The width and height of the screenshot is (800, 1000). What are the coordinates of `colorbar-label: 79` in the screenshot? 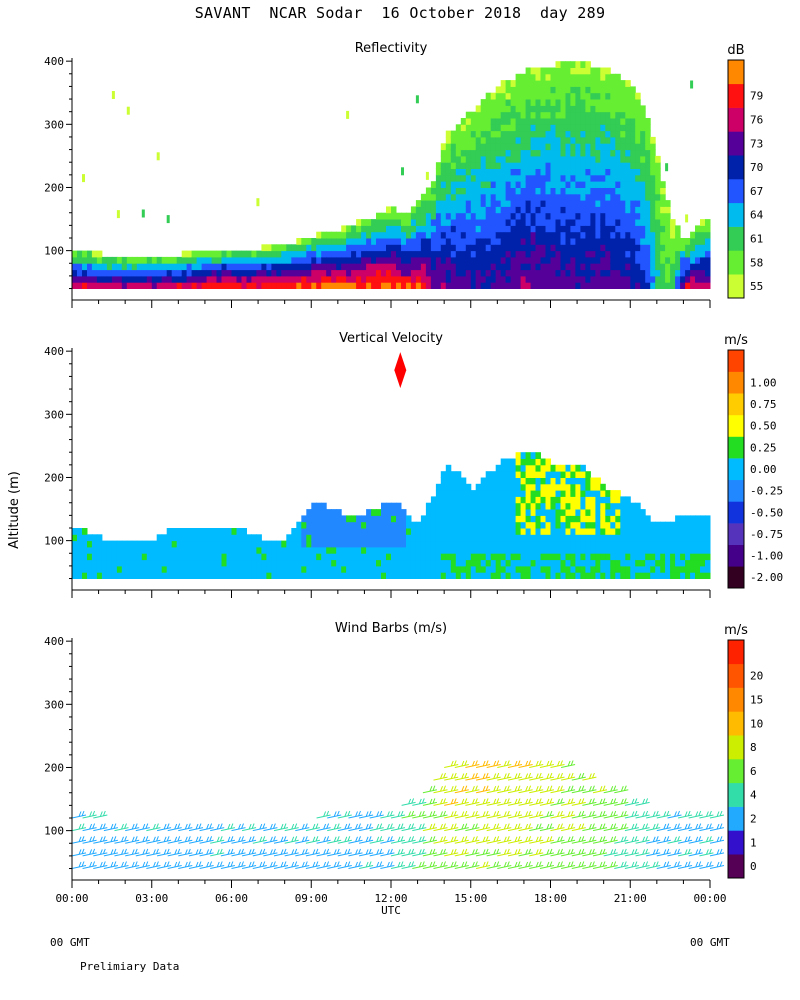 It's located at (756, 96).